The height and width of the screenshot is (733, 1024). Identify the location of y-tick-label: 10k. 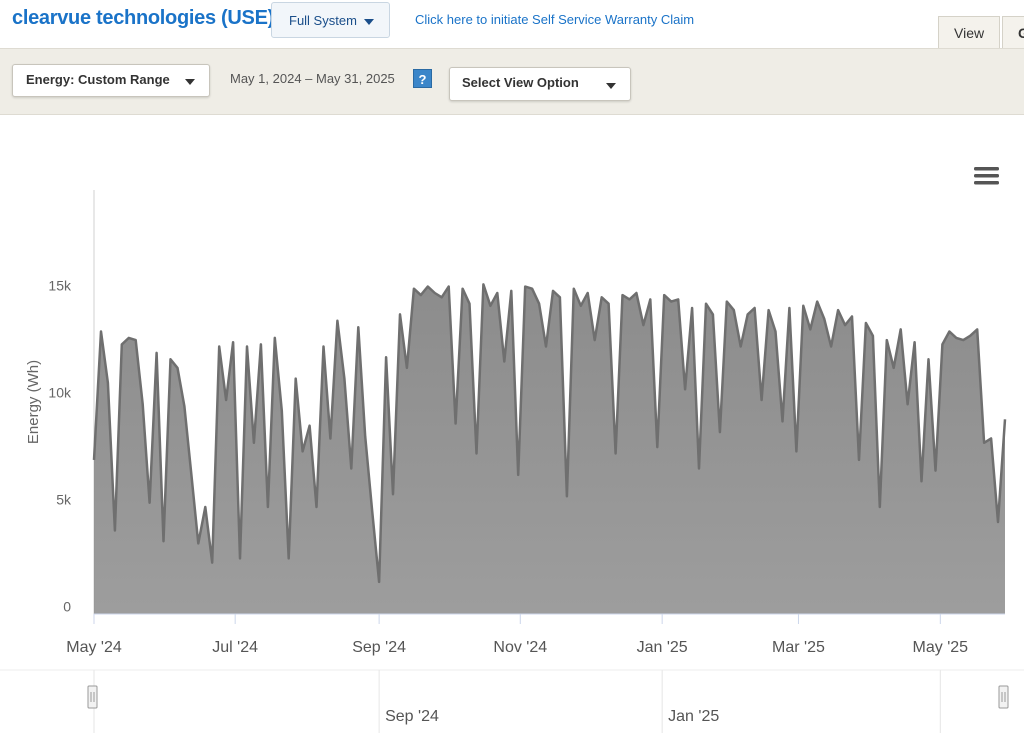
(60, 393).